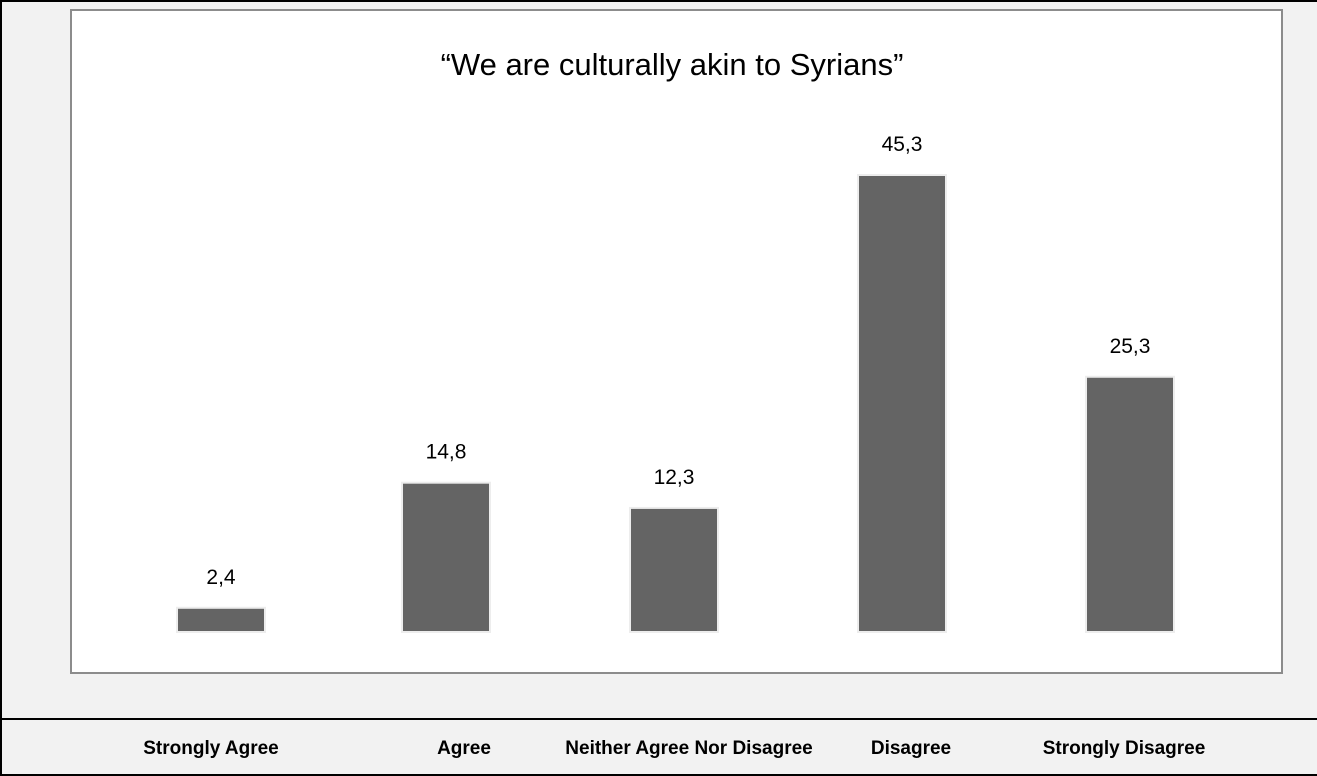 The height and width of the screenshot is (776, 1317). What do you see at coordinates (911, 748) in the screenshot?
I see `category-label: Disagree` at bounding box center [911, 748].